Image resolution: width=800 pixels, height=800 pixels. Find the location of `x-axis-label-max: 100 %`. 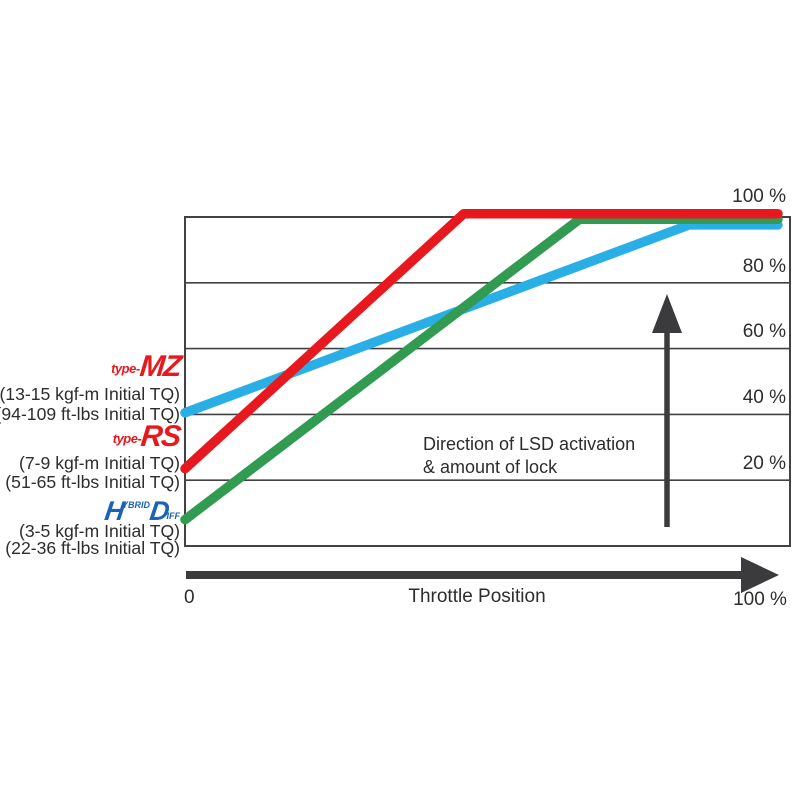

x-axis-label-max: 100 % is located at coordinates (760, 599).